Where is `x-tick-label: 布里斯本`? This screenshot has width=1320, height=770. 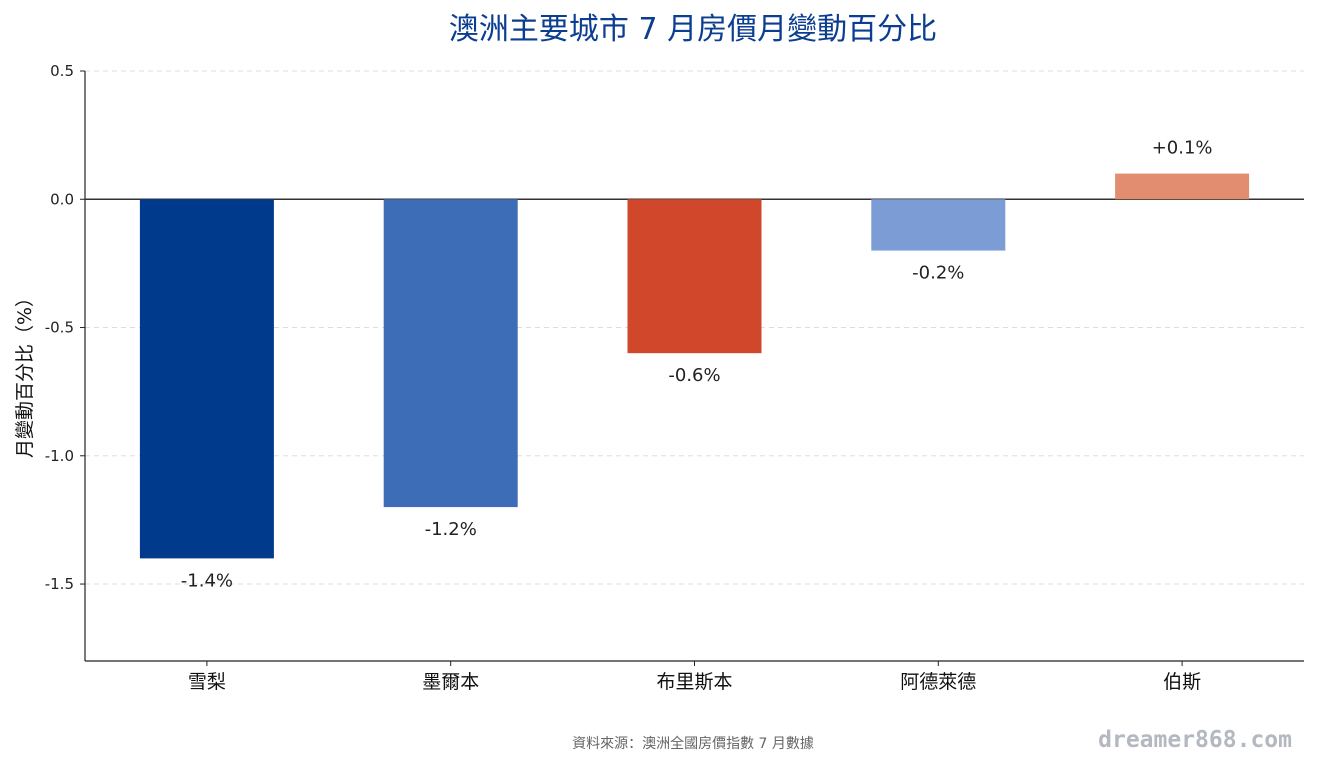
x-tick-label: 布里斯本 is located at coordinates (694, 682).